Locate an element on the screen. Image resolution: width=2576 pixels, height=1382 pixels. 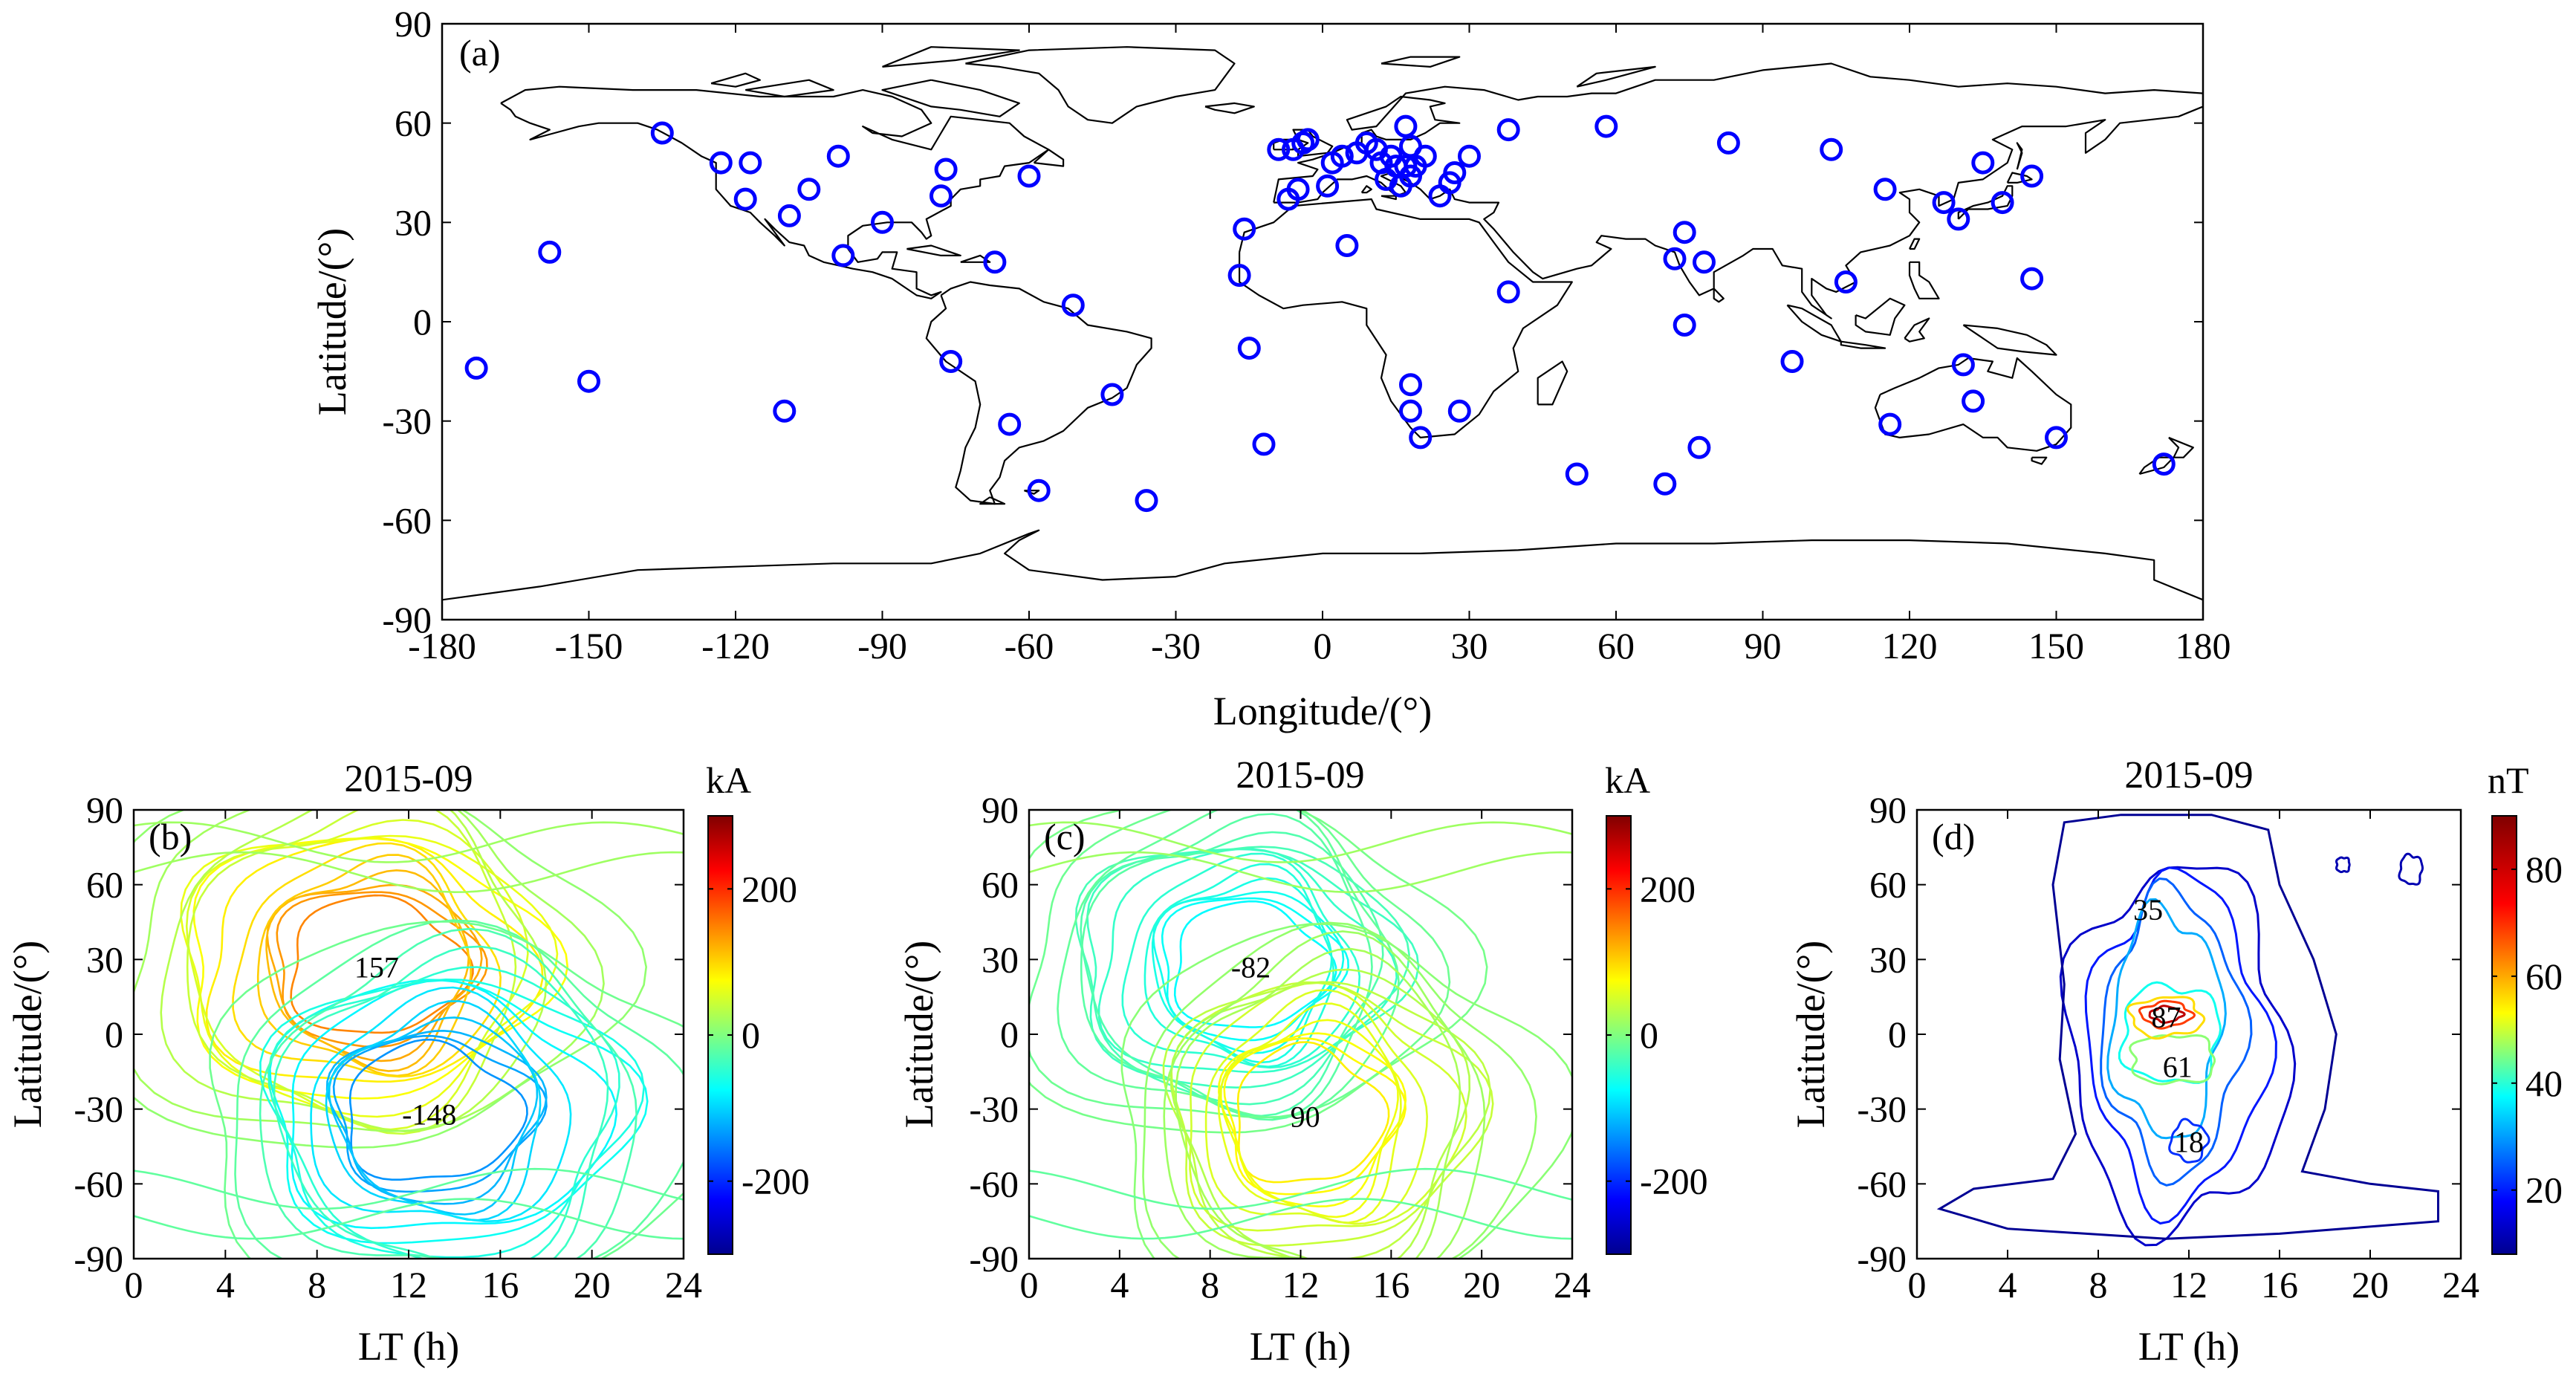
coastline-sardinia is located at coordinates (1366, 189).